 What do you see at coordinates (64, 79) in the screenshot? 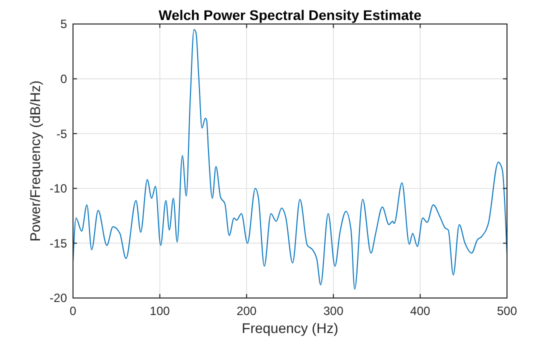
I see `y-tick-label: 0` at bounding box center [64, 79].